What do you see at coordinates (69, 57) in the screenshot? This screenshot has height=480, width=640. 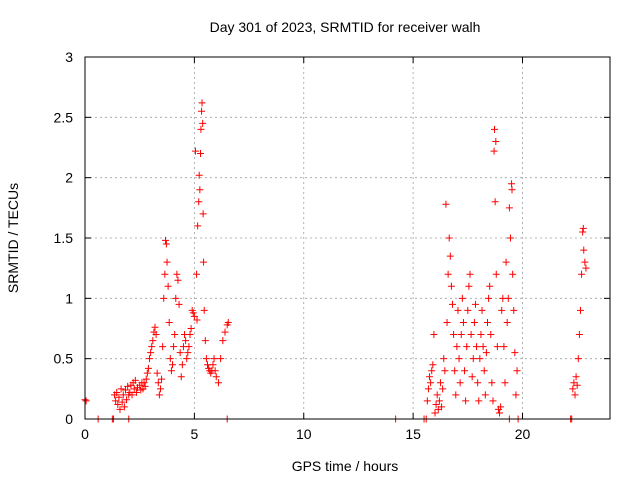 I see `y-tick-label: 3` at bounding box center [69, 57].